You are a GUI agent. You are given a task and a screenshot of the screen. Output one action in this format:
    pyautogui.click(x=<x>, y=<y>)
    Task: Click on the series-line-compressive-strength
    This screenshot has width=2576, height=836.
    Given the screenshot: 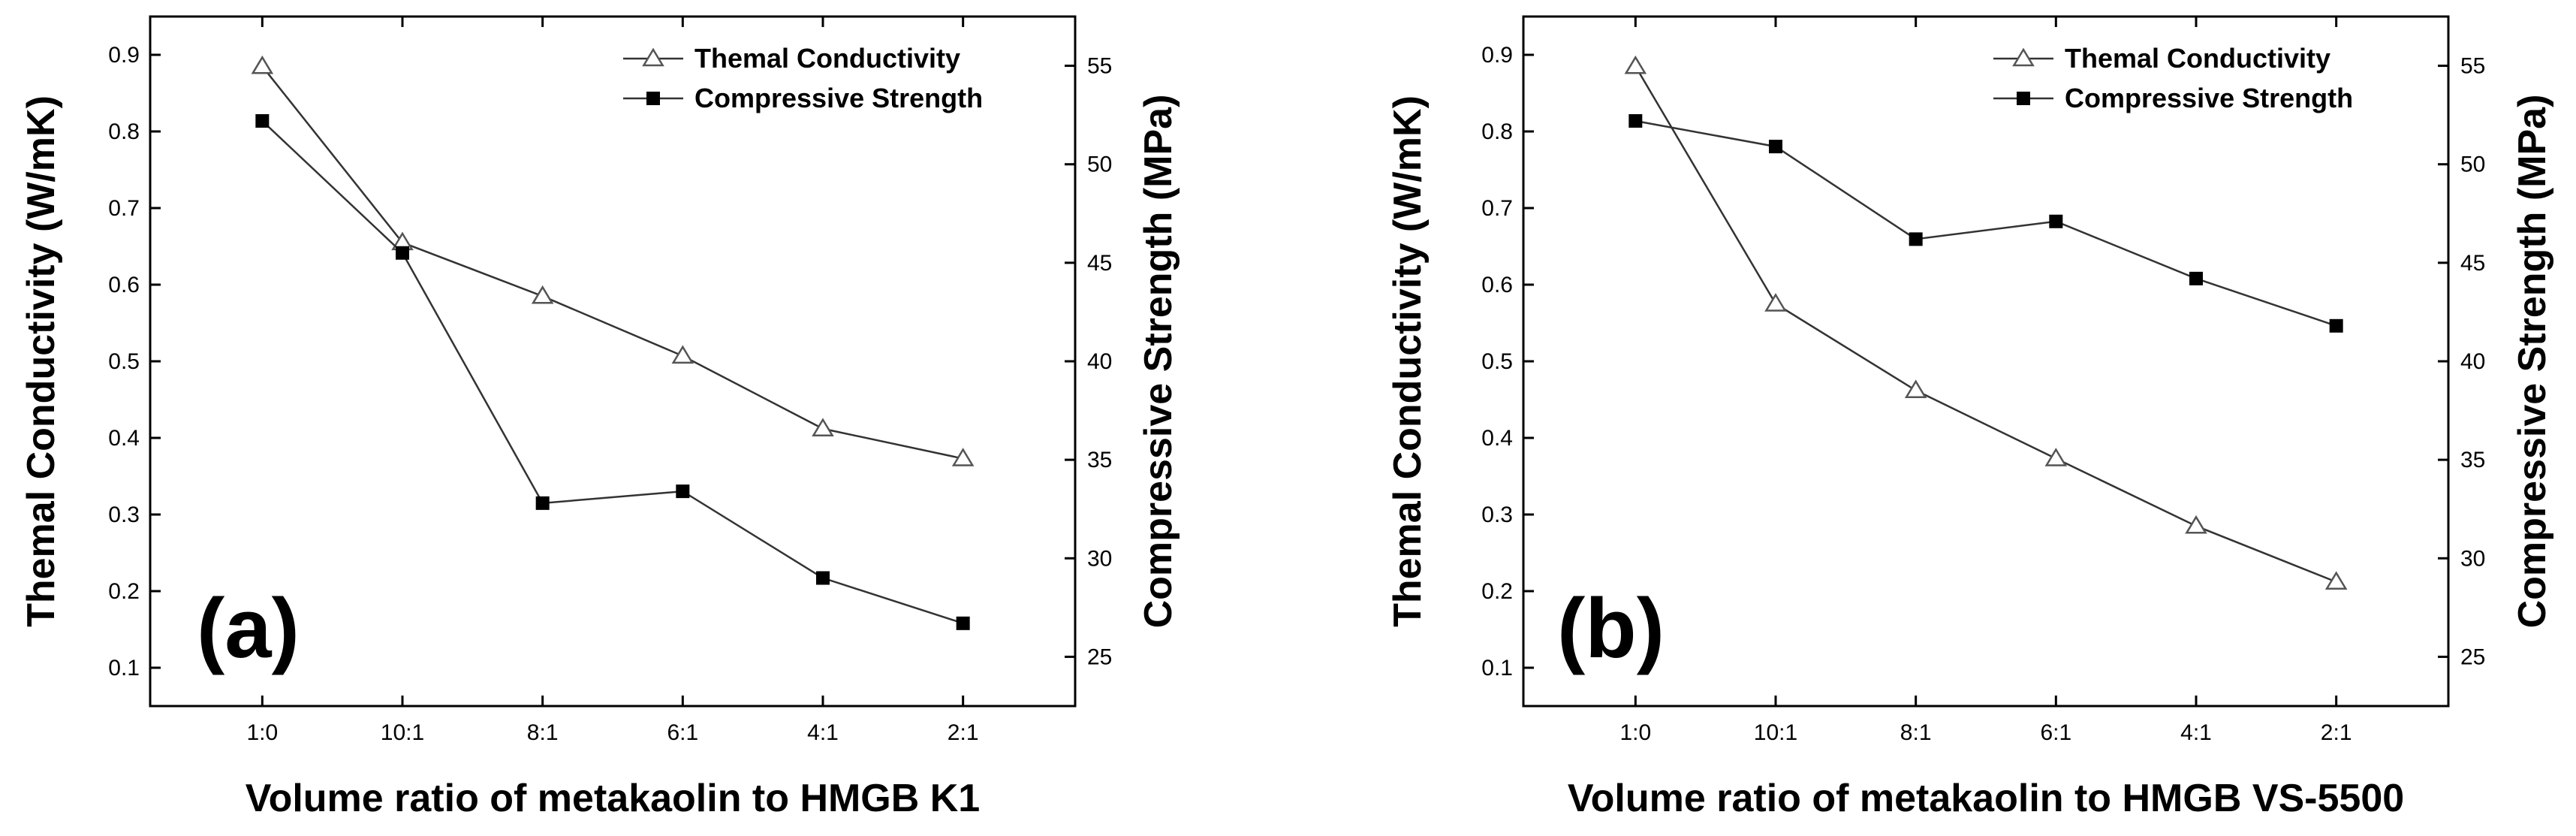 What is the action you would take?
    pyautogui.click(x=1986, y=223)
    